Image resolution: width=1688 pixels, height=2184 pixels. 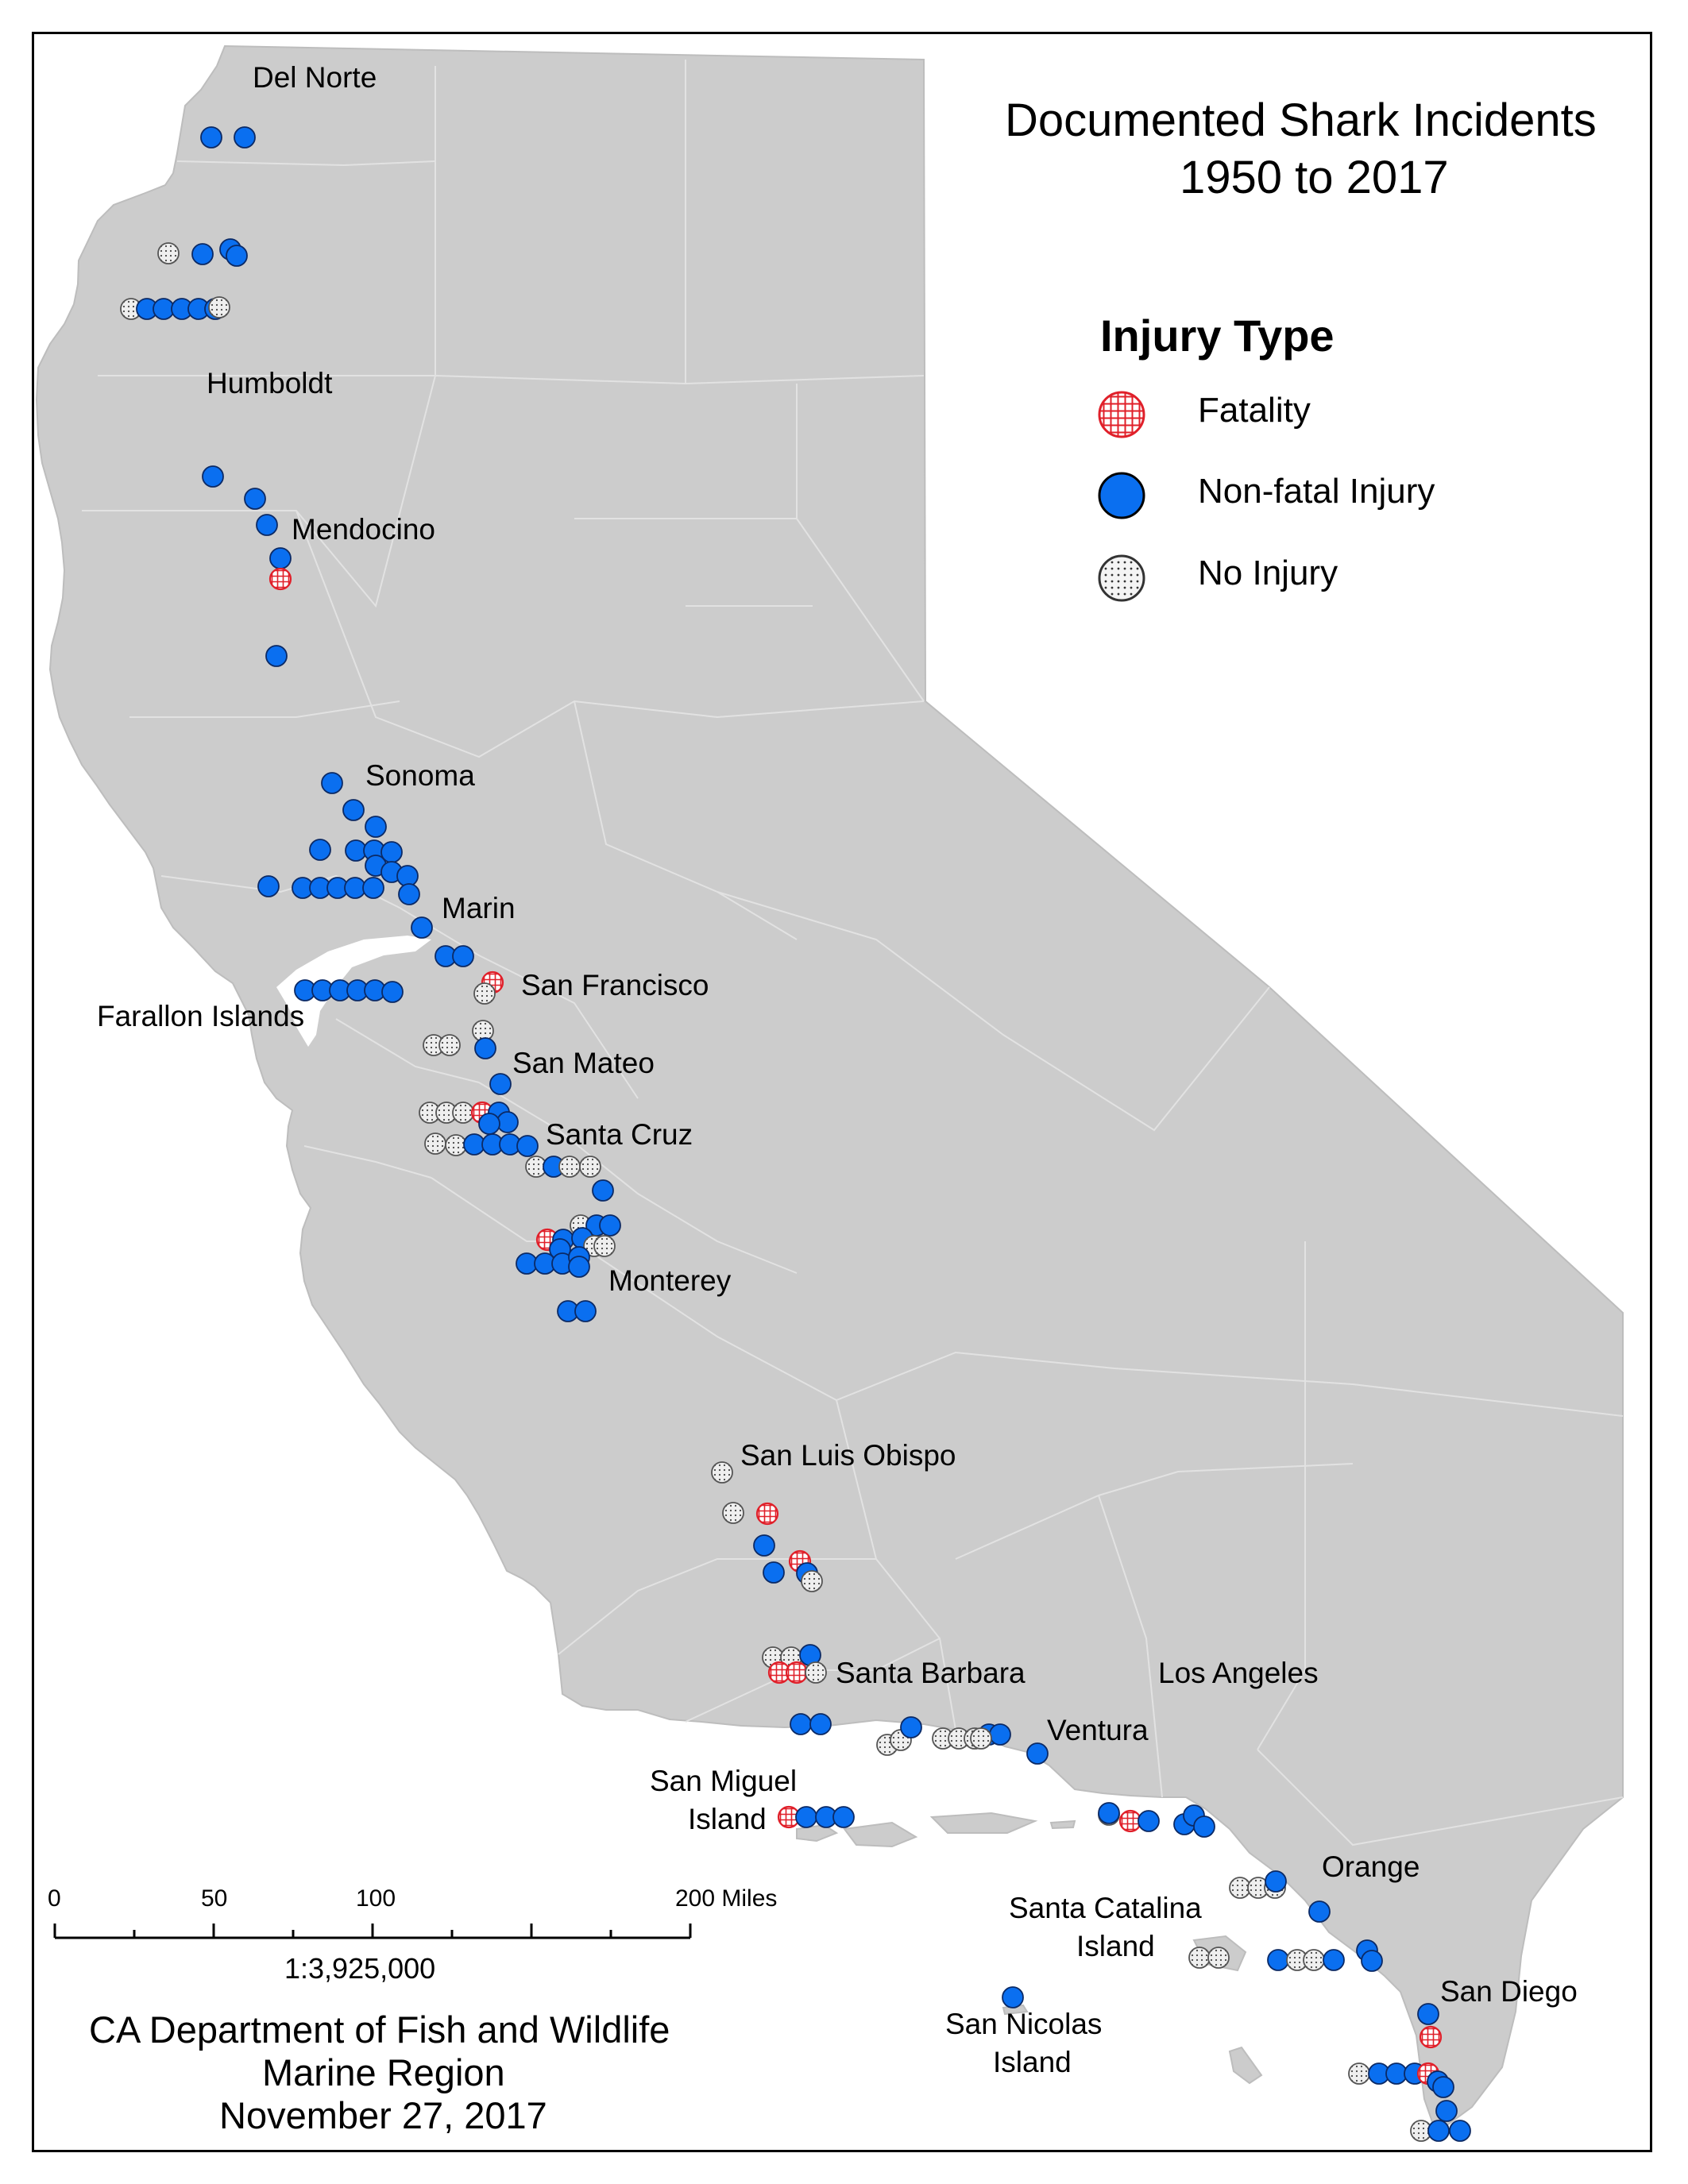 What do you see at coordinates (1268, 573) in the screenshot?
I see `legend-label-no-injury: No Injury` at bounding box center [1268, 573].